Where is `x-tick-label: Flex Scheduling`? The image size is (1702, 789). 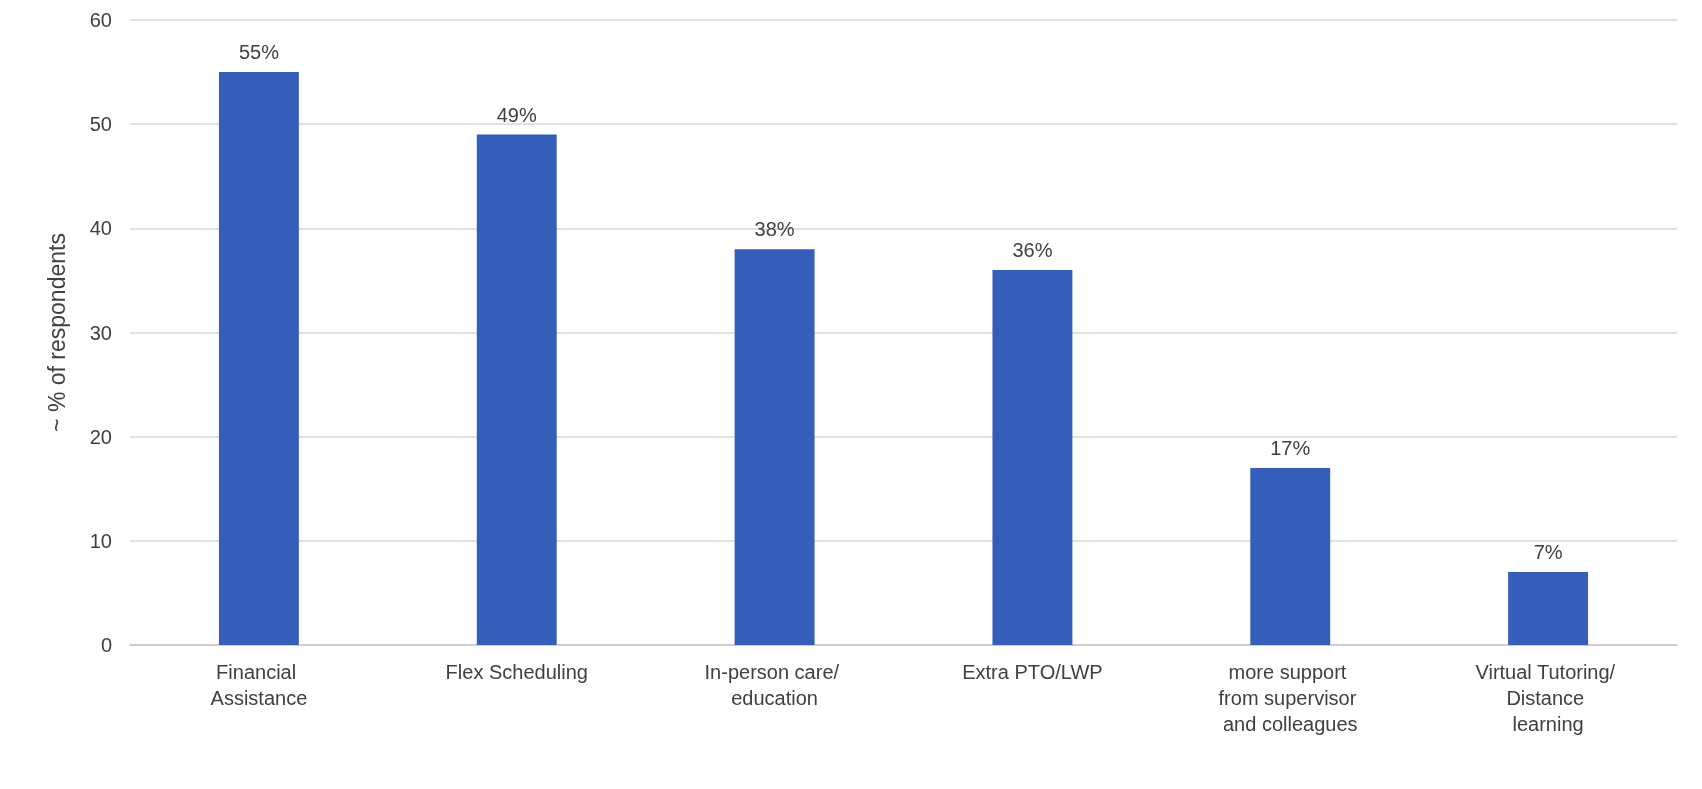
x-tick-label: Flex Scheduling is located at coordinates (516, 672).